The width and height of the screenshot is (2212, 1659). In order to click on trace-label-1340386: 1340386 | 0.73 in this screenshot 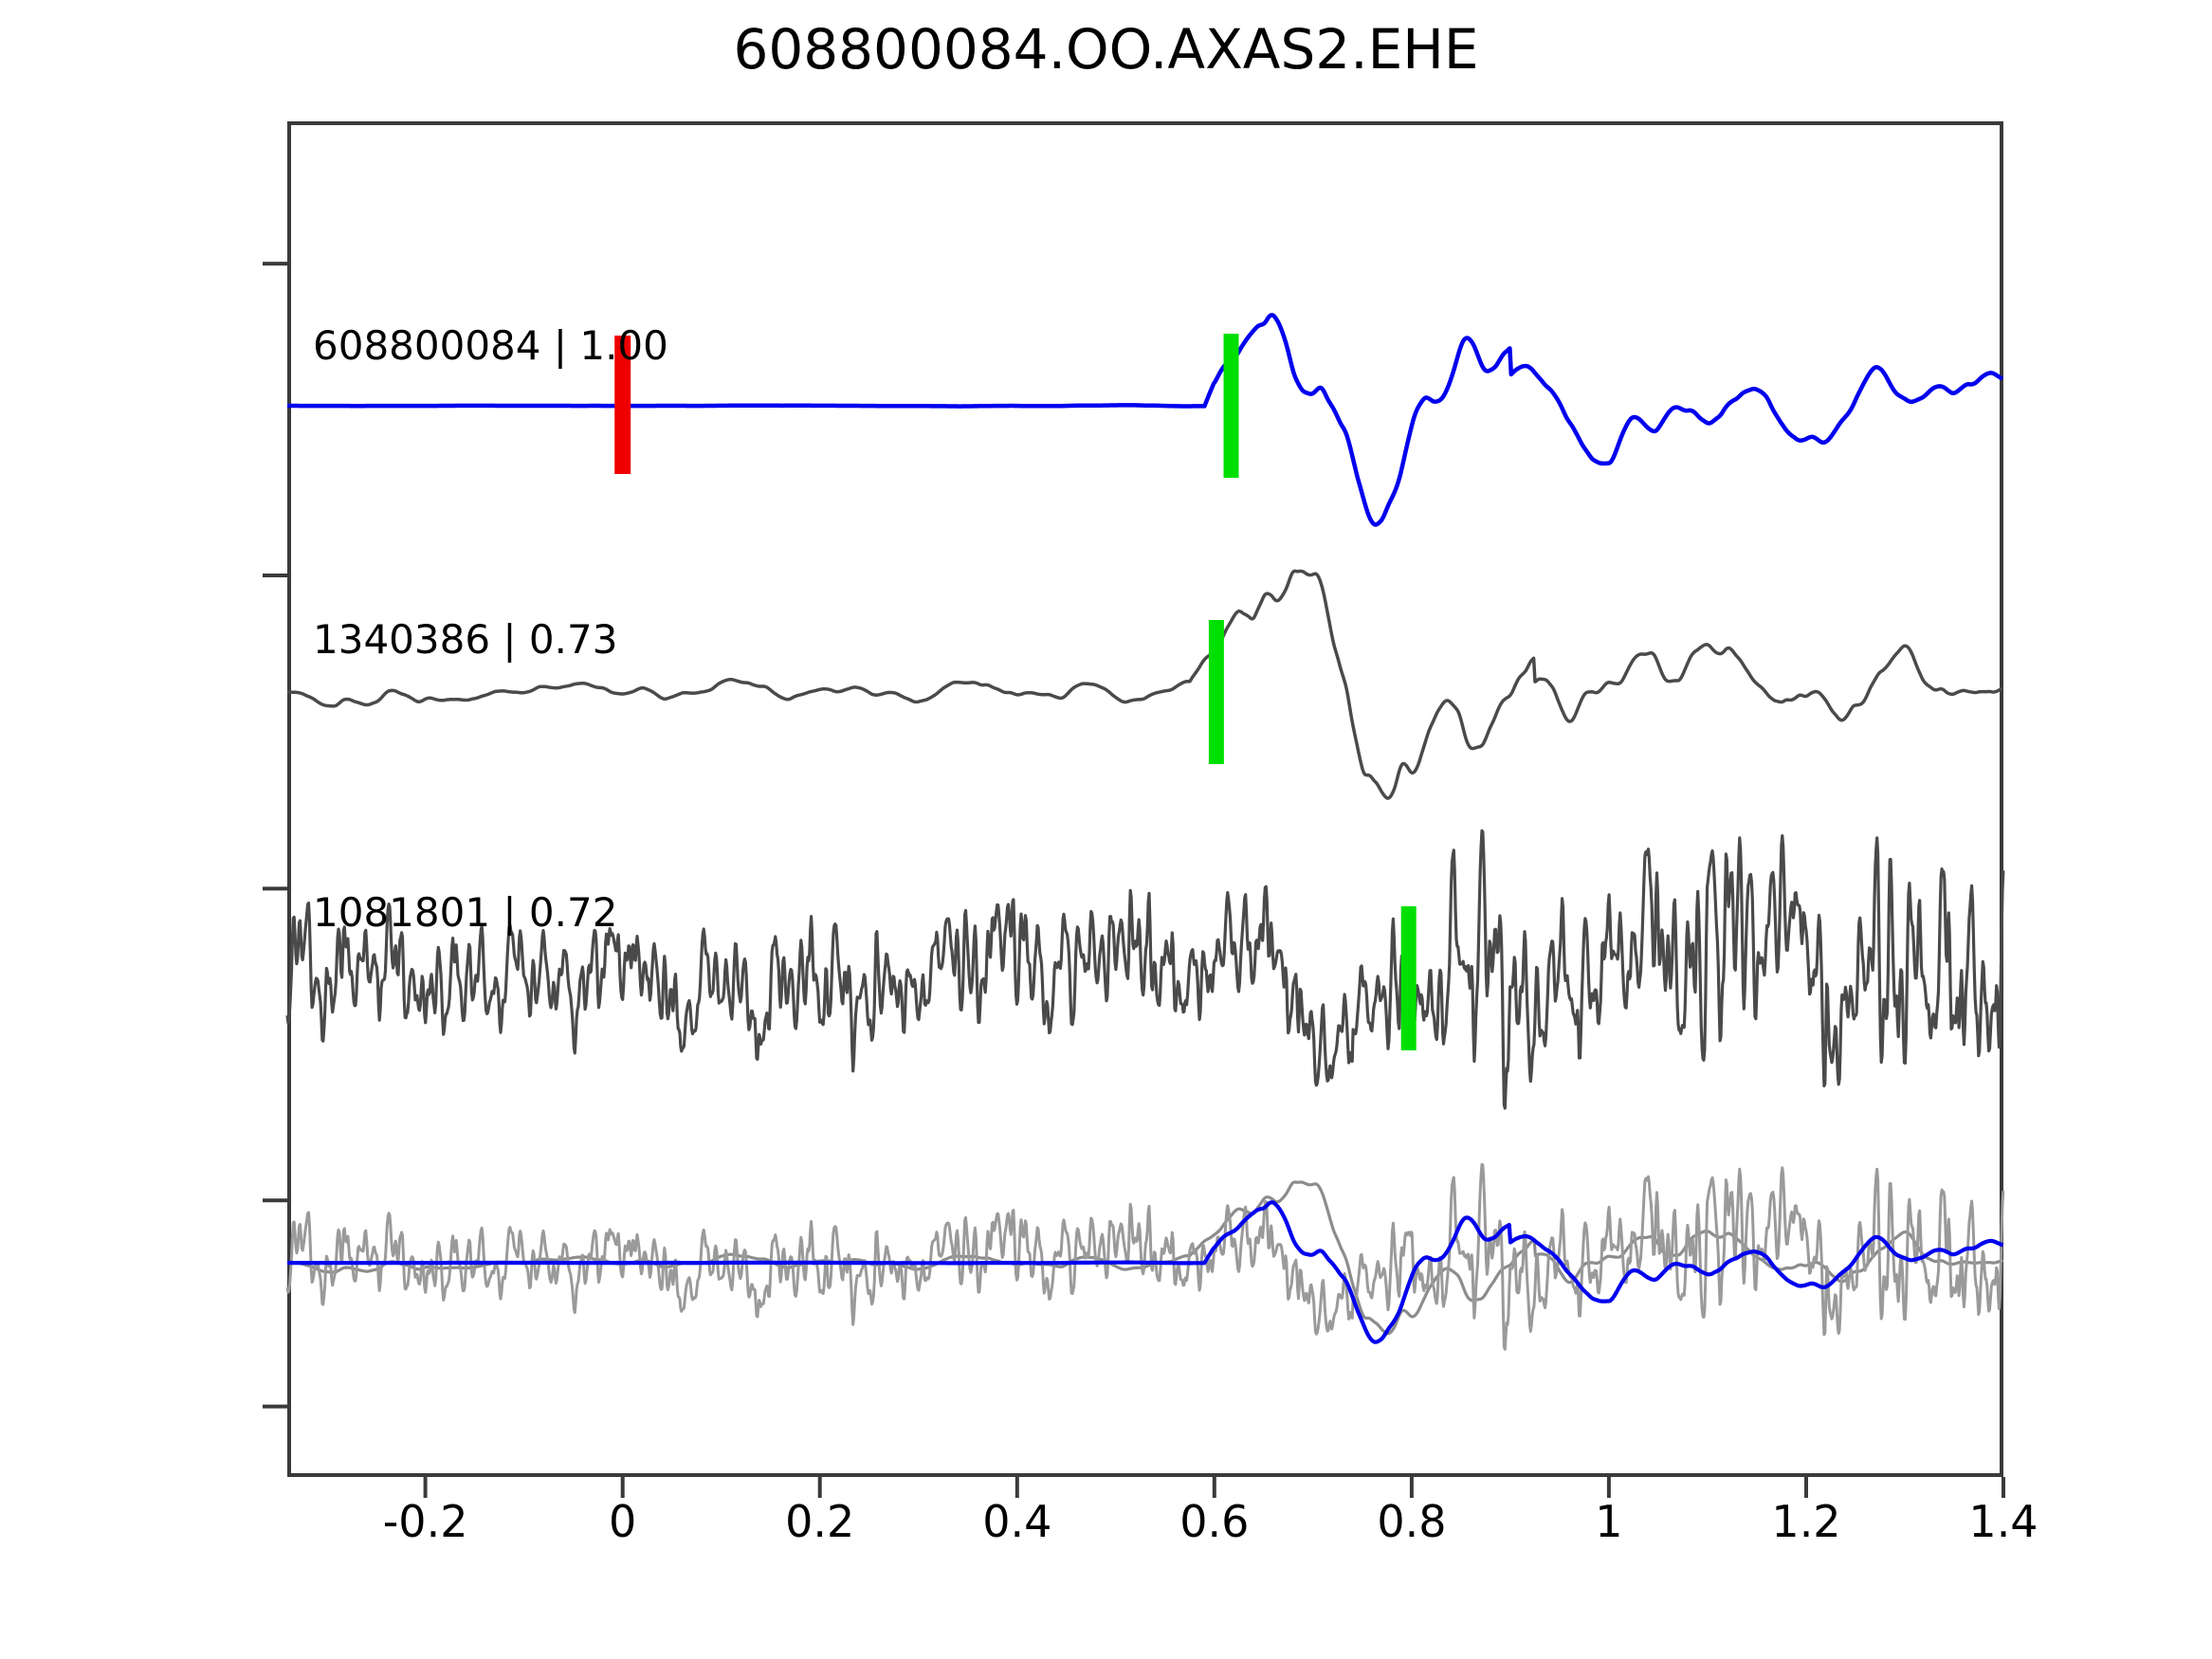, I will do `click(465, 639)`.